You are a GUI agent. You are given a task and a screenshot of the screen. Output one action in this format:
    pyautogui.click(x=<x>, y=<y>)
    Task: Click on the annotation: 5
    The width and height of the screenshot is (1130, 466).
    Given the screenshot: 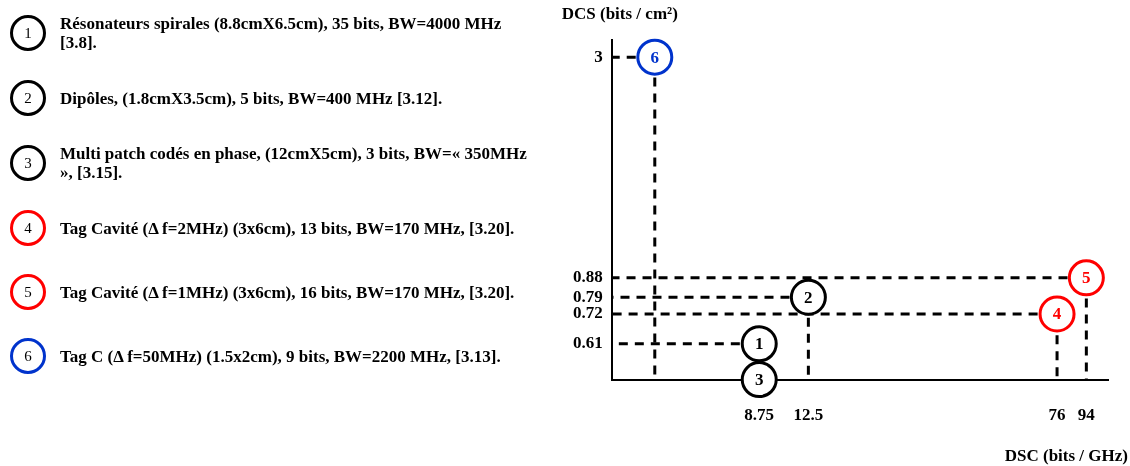 What is the action you would take?
    pyautogui.click(x=1086, y=278)
    